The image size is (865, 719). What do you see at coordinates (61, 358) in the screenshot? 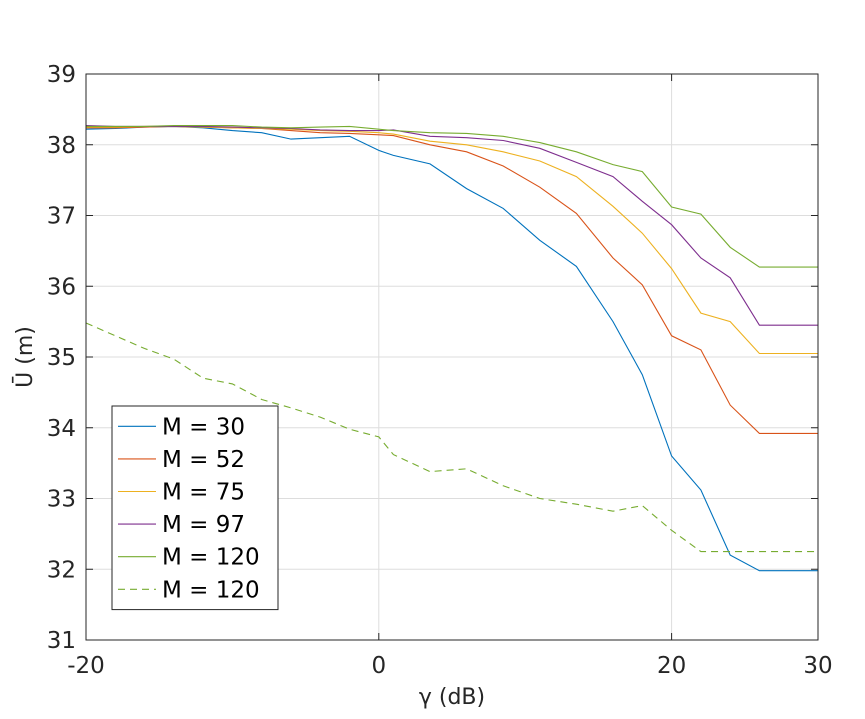
I see `y-tick-label: 35` at bounding box center [61, 358].